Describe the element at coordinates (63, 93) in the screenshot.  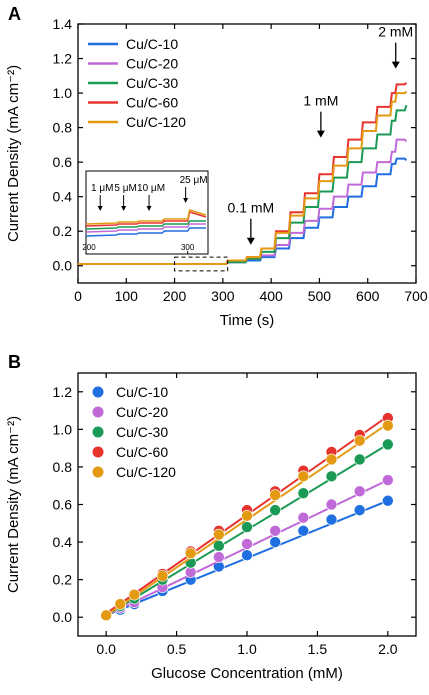
I see `panel-a-y-tick-label: 1.0` at that location.